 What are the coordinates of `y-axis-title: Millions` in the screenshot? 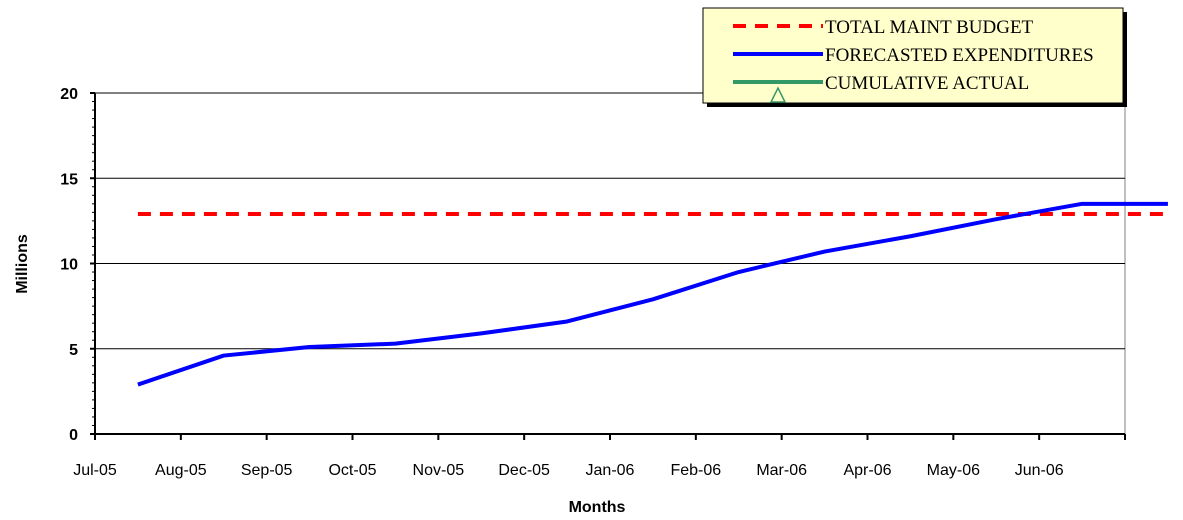 It's located at (22, 264).